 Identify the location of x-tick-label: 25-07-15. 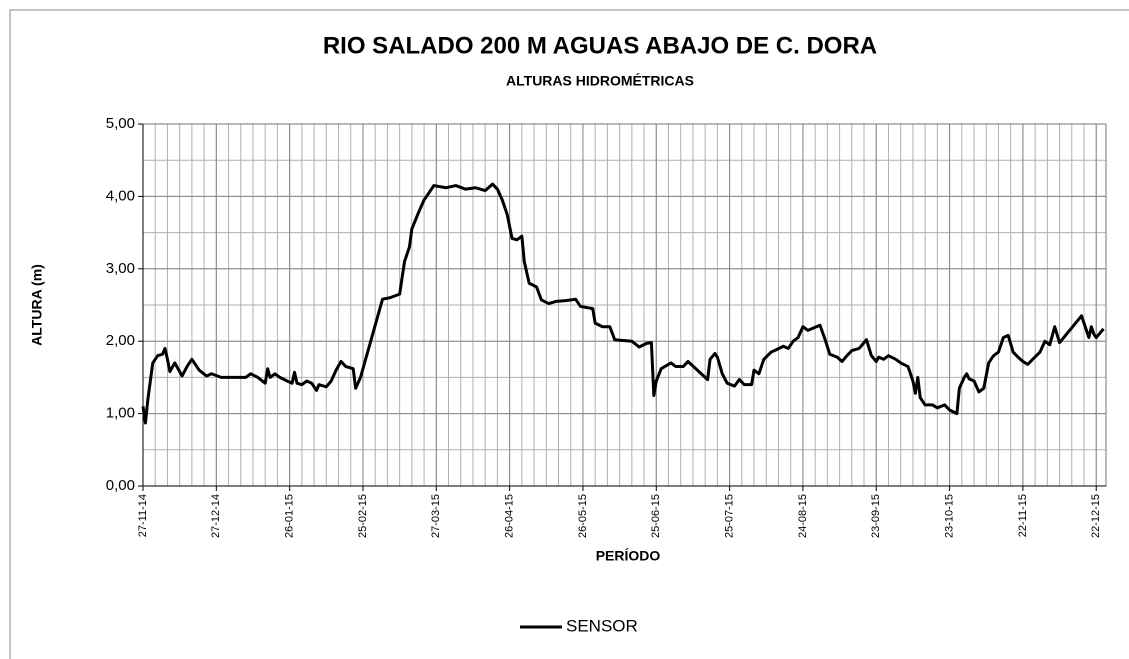
(730, 516).